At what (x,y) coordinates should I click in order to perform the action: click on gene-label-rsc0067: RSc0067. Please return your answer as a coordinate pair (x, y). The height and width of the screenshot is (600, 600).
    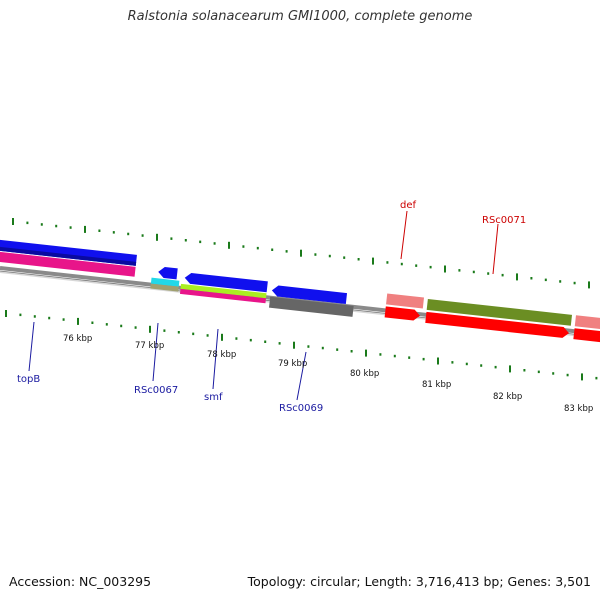
    Looking at the image, I should click on (156, 390).